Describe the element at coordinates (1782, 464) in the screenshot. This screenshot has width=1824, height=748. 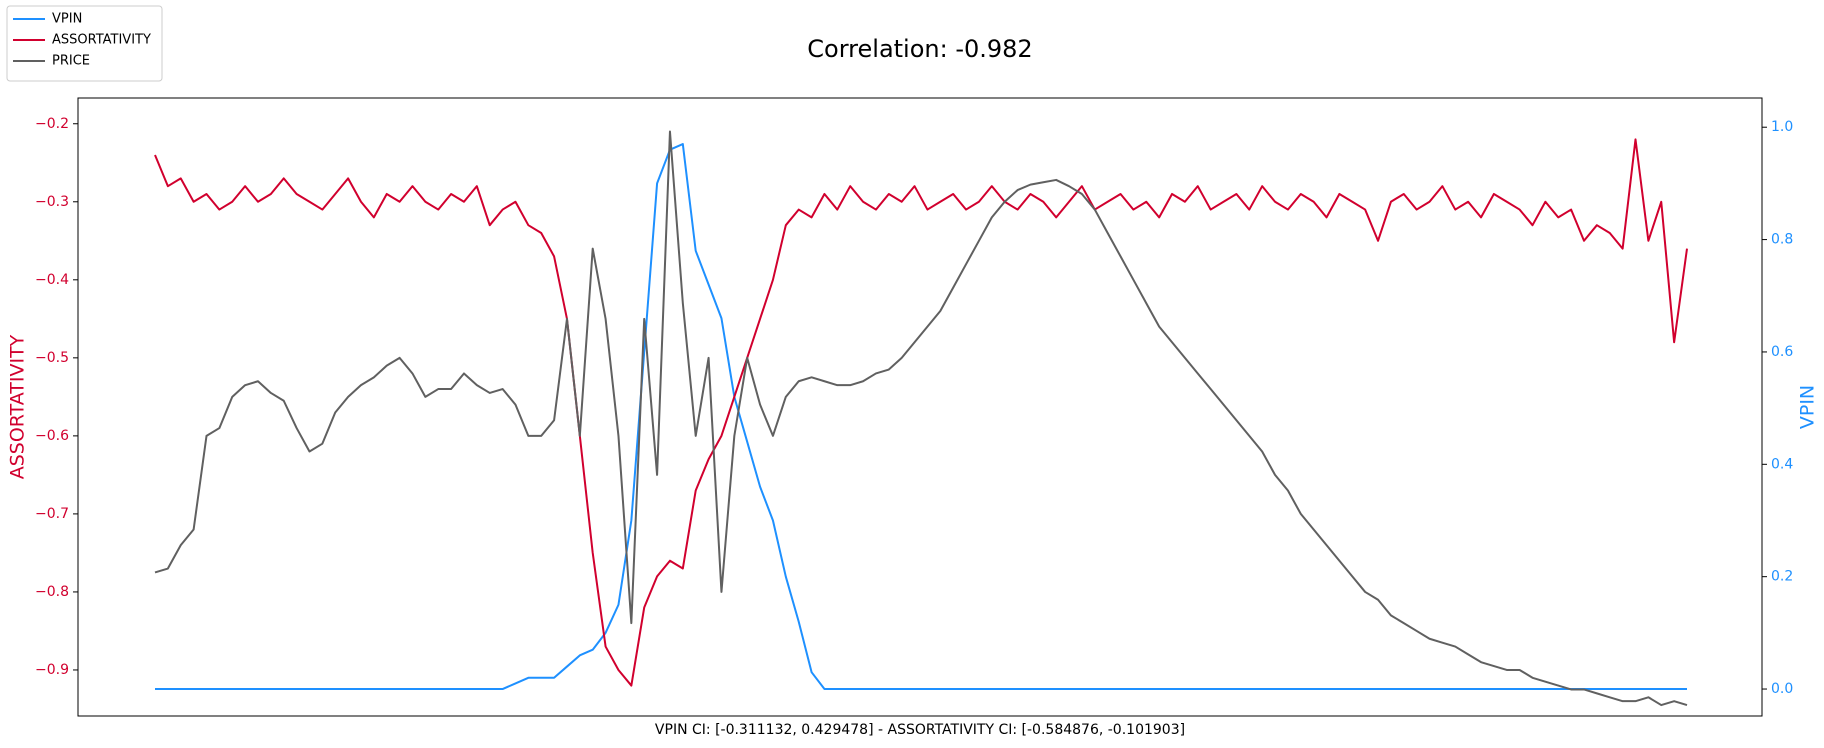
I see `y2-tick-label: 0.4` at that location.